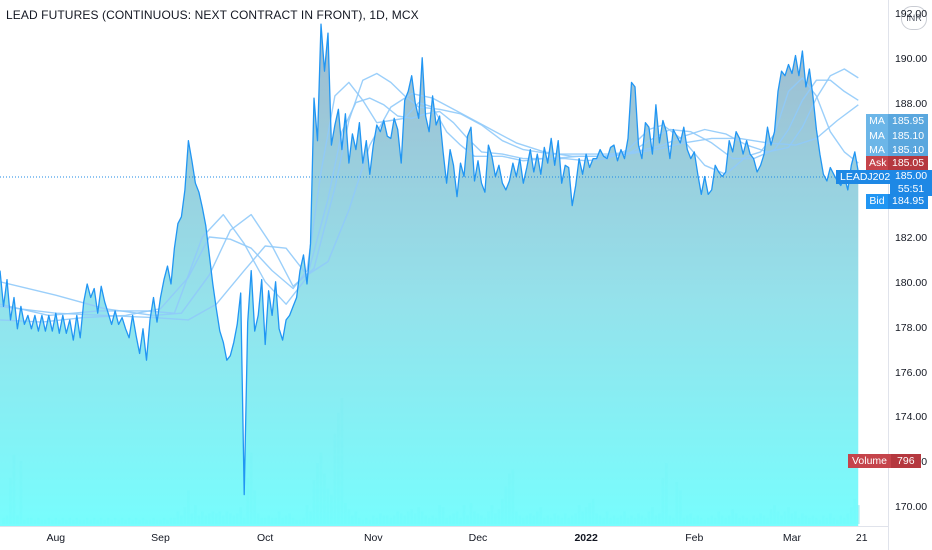  Describe the element at coordinates (911, 14) in the screenshot. I see `y-tick-label: 192.00` at that location.